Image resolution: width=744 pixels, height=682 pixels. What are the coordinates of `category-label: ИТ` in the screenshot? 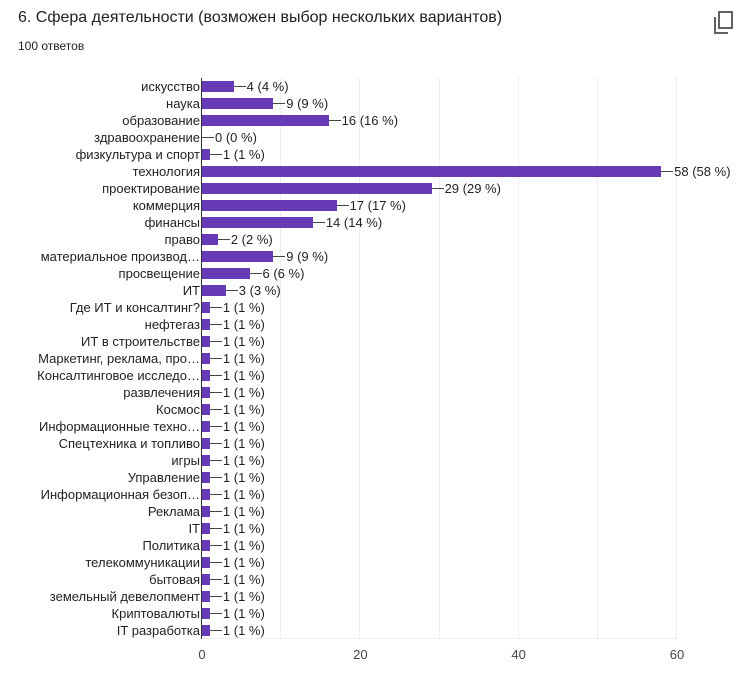 It's located at (191, 290).